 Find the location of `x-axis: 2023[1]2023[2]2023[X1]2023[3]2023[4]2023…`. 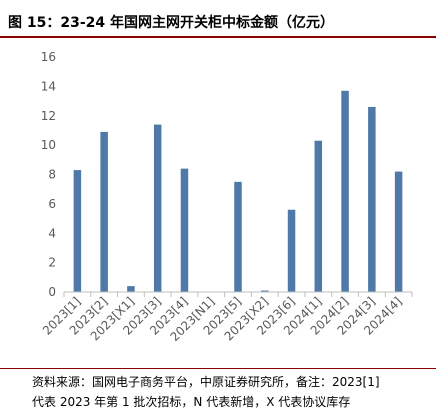

x-axis: 2023[1]2023[2]2023[X1]2023[3]2023[4]2023… is located at coordinates (226, 317).